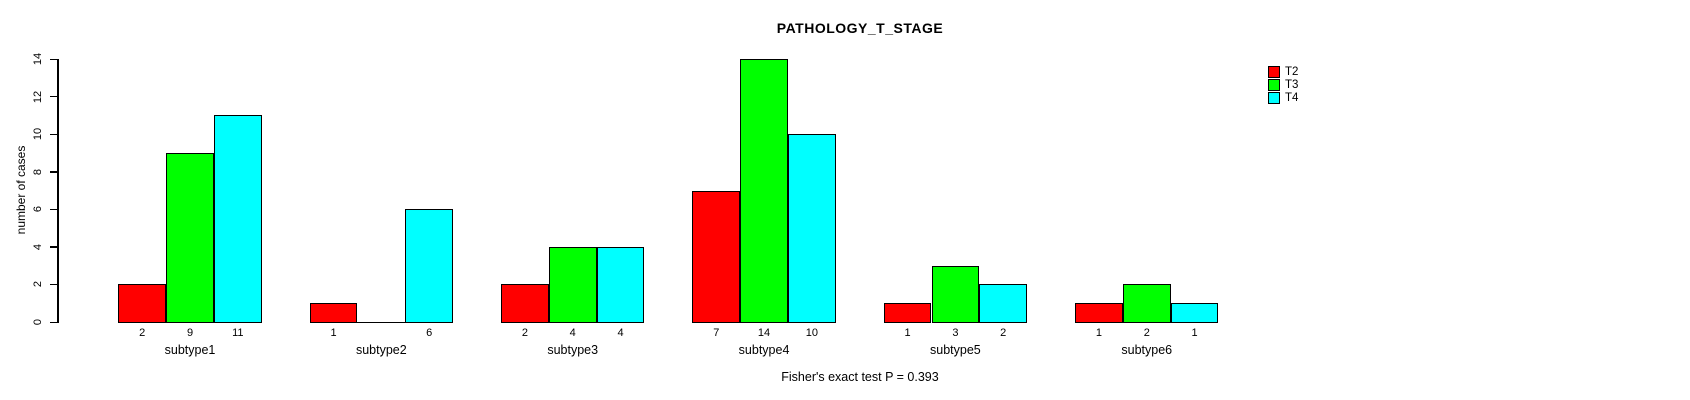 This screenshot has width=1690, height=400. I want to click on category-label: subtype6, so click(1147, 350).